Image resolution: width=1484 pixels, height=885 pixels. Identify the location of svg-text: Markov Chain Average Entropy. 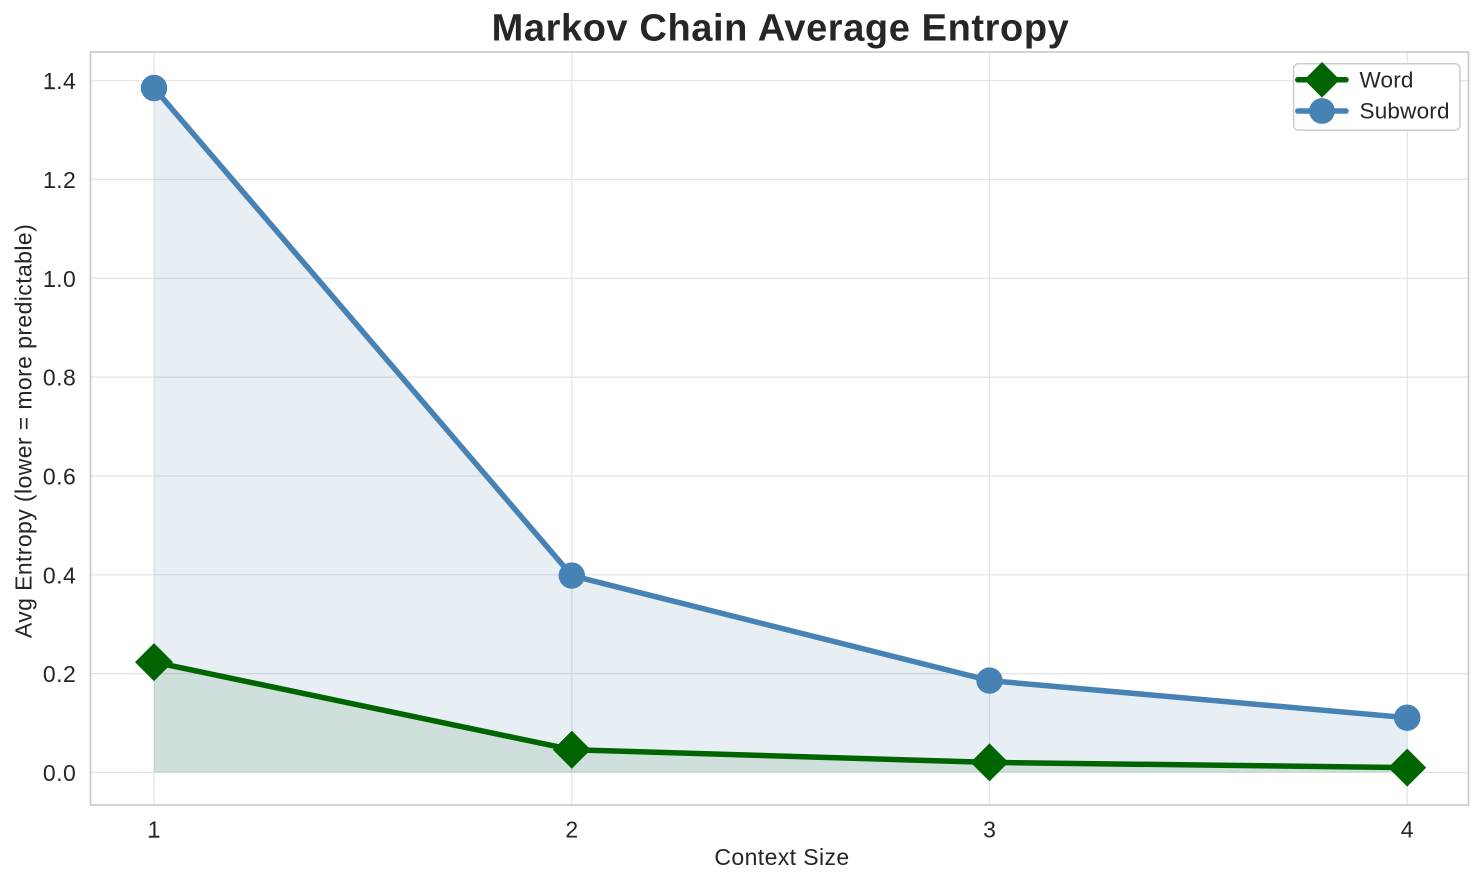
(781, 29).